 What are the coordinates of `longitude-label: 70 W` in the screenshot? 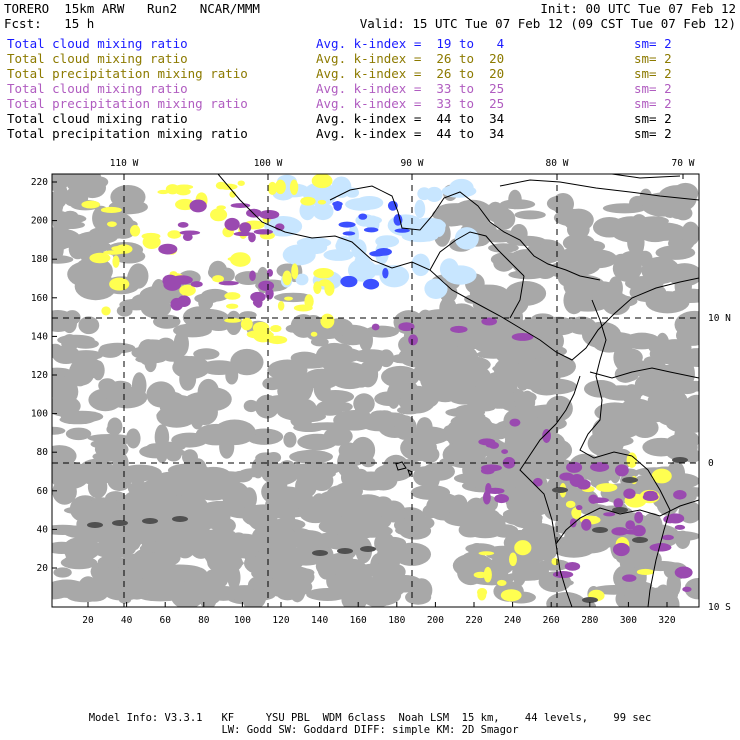 It's located at (683, 163).